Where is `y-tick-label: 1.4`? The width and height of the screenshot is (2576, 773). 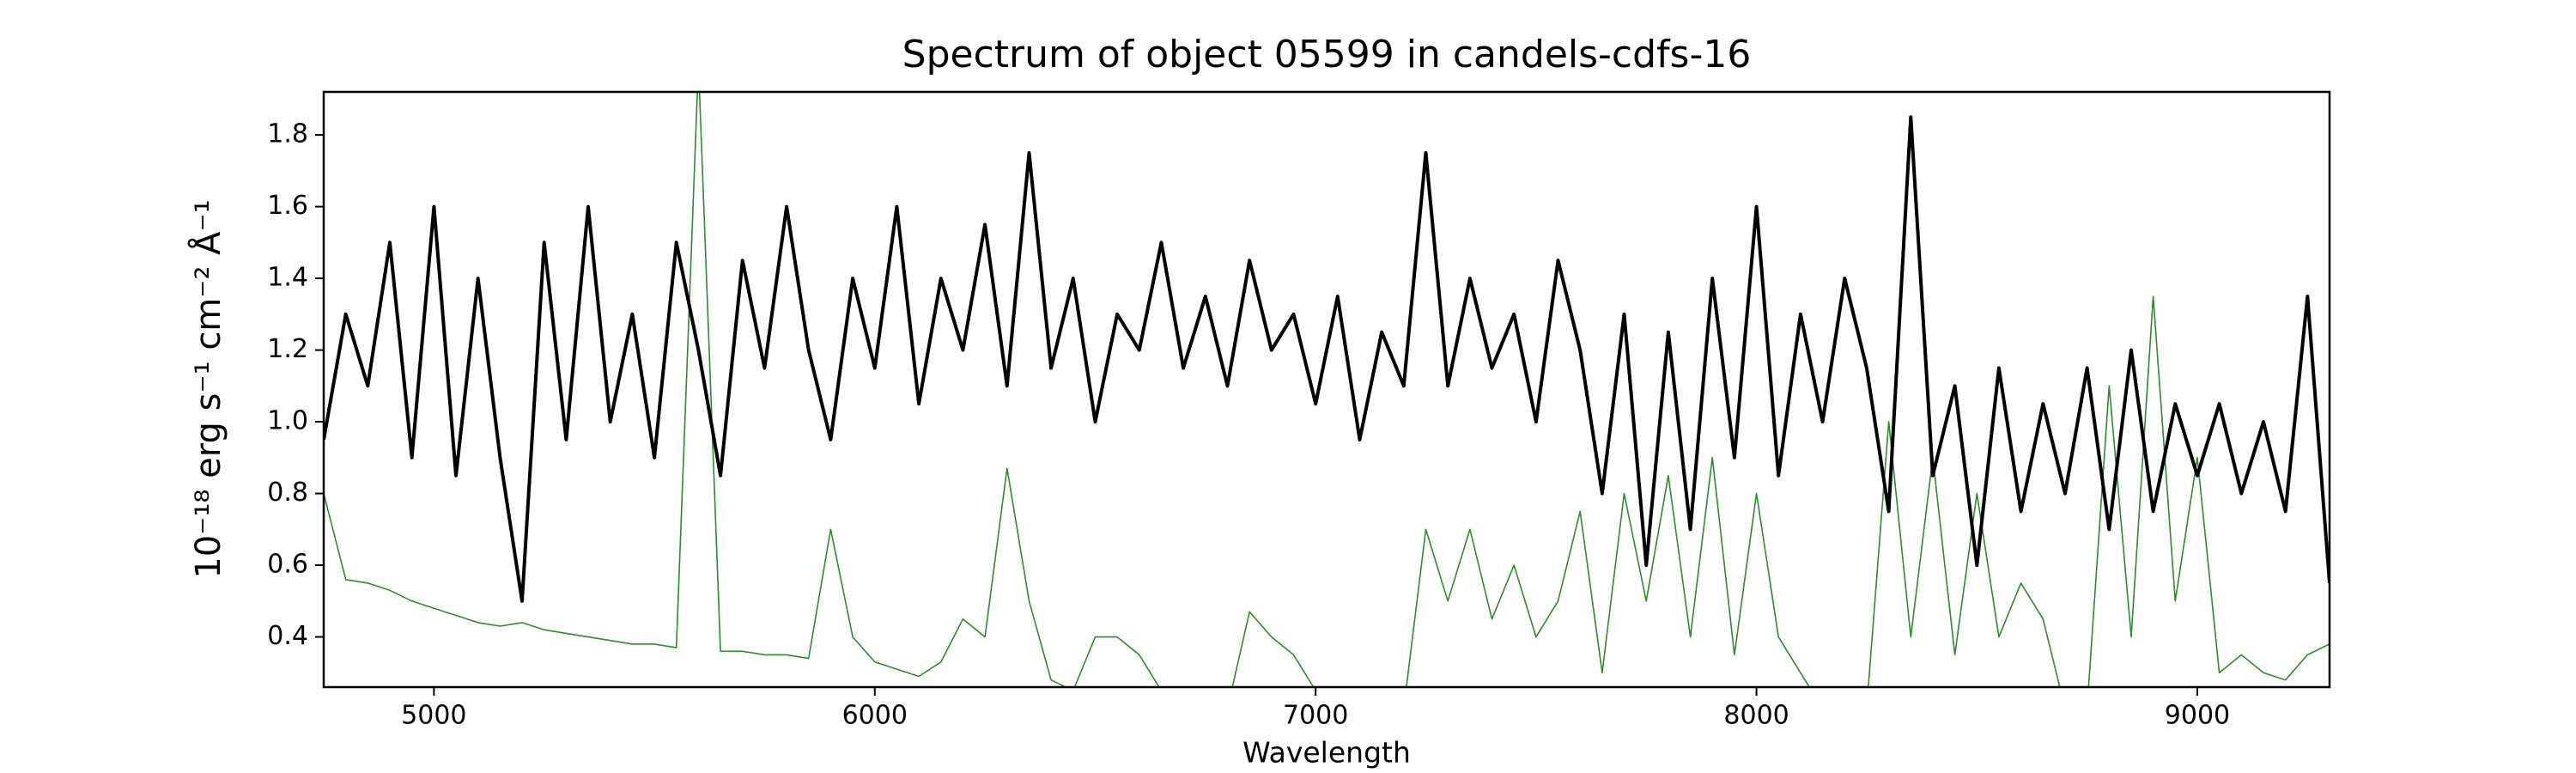 y-tick-label: 1.4 is located at coordinates (287, 278).